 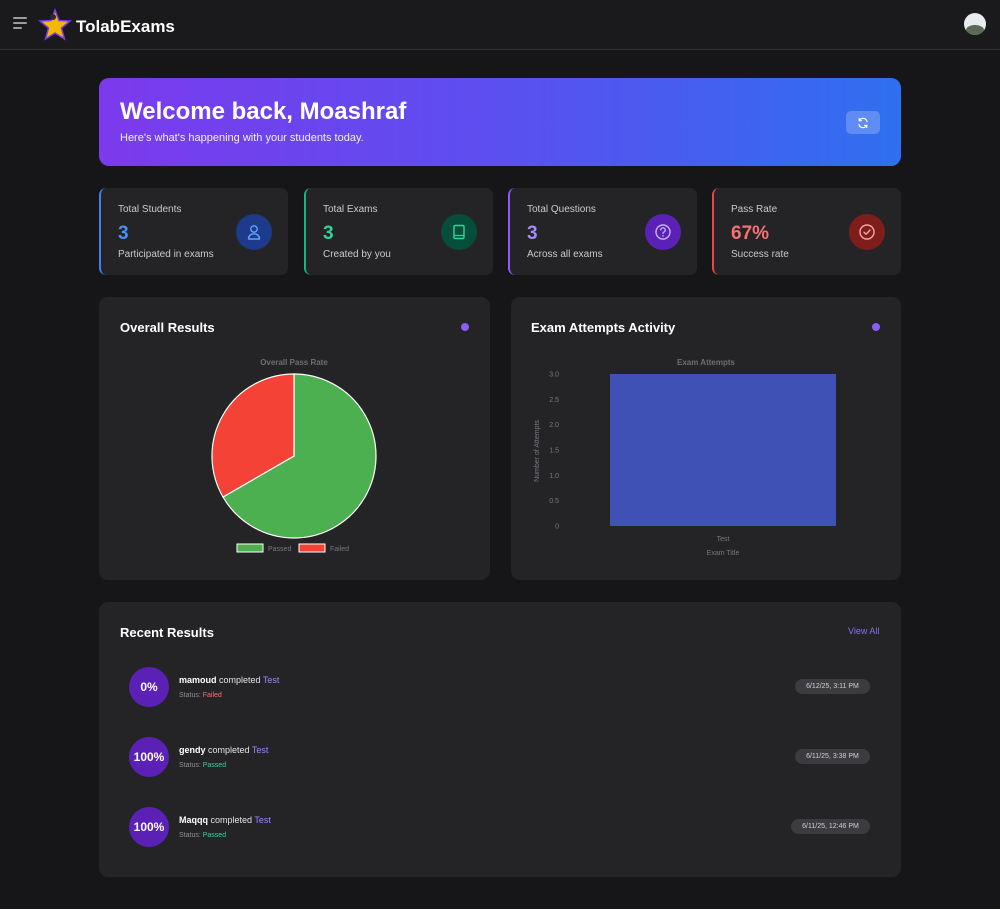 I want to click on view-all-link: View All, so click(x=864, y=631).